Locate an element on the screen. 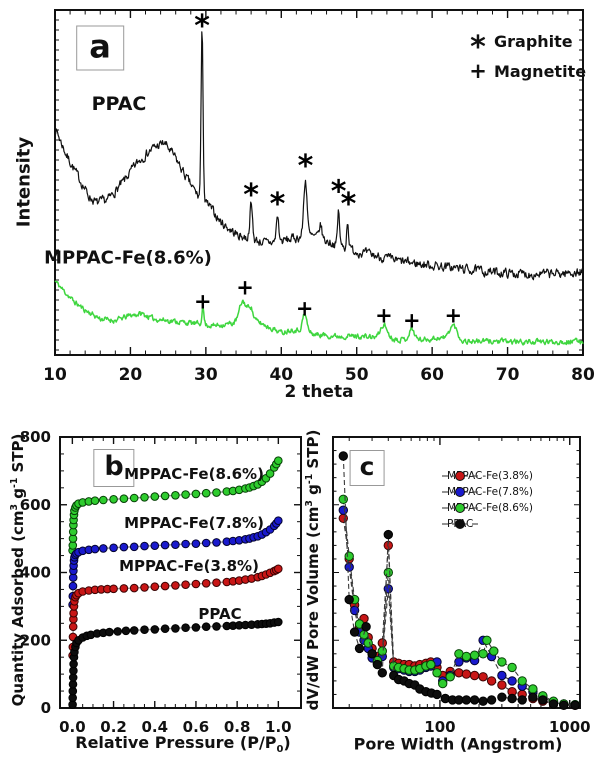 The image size is (600, 764). legend-item-mppac-fe-7-8-: MPPAC-Fe(7.8%) is located at coordinates (487, 492).